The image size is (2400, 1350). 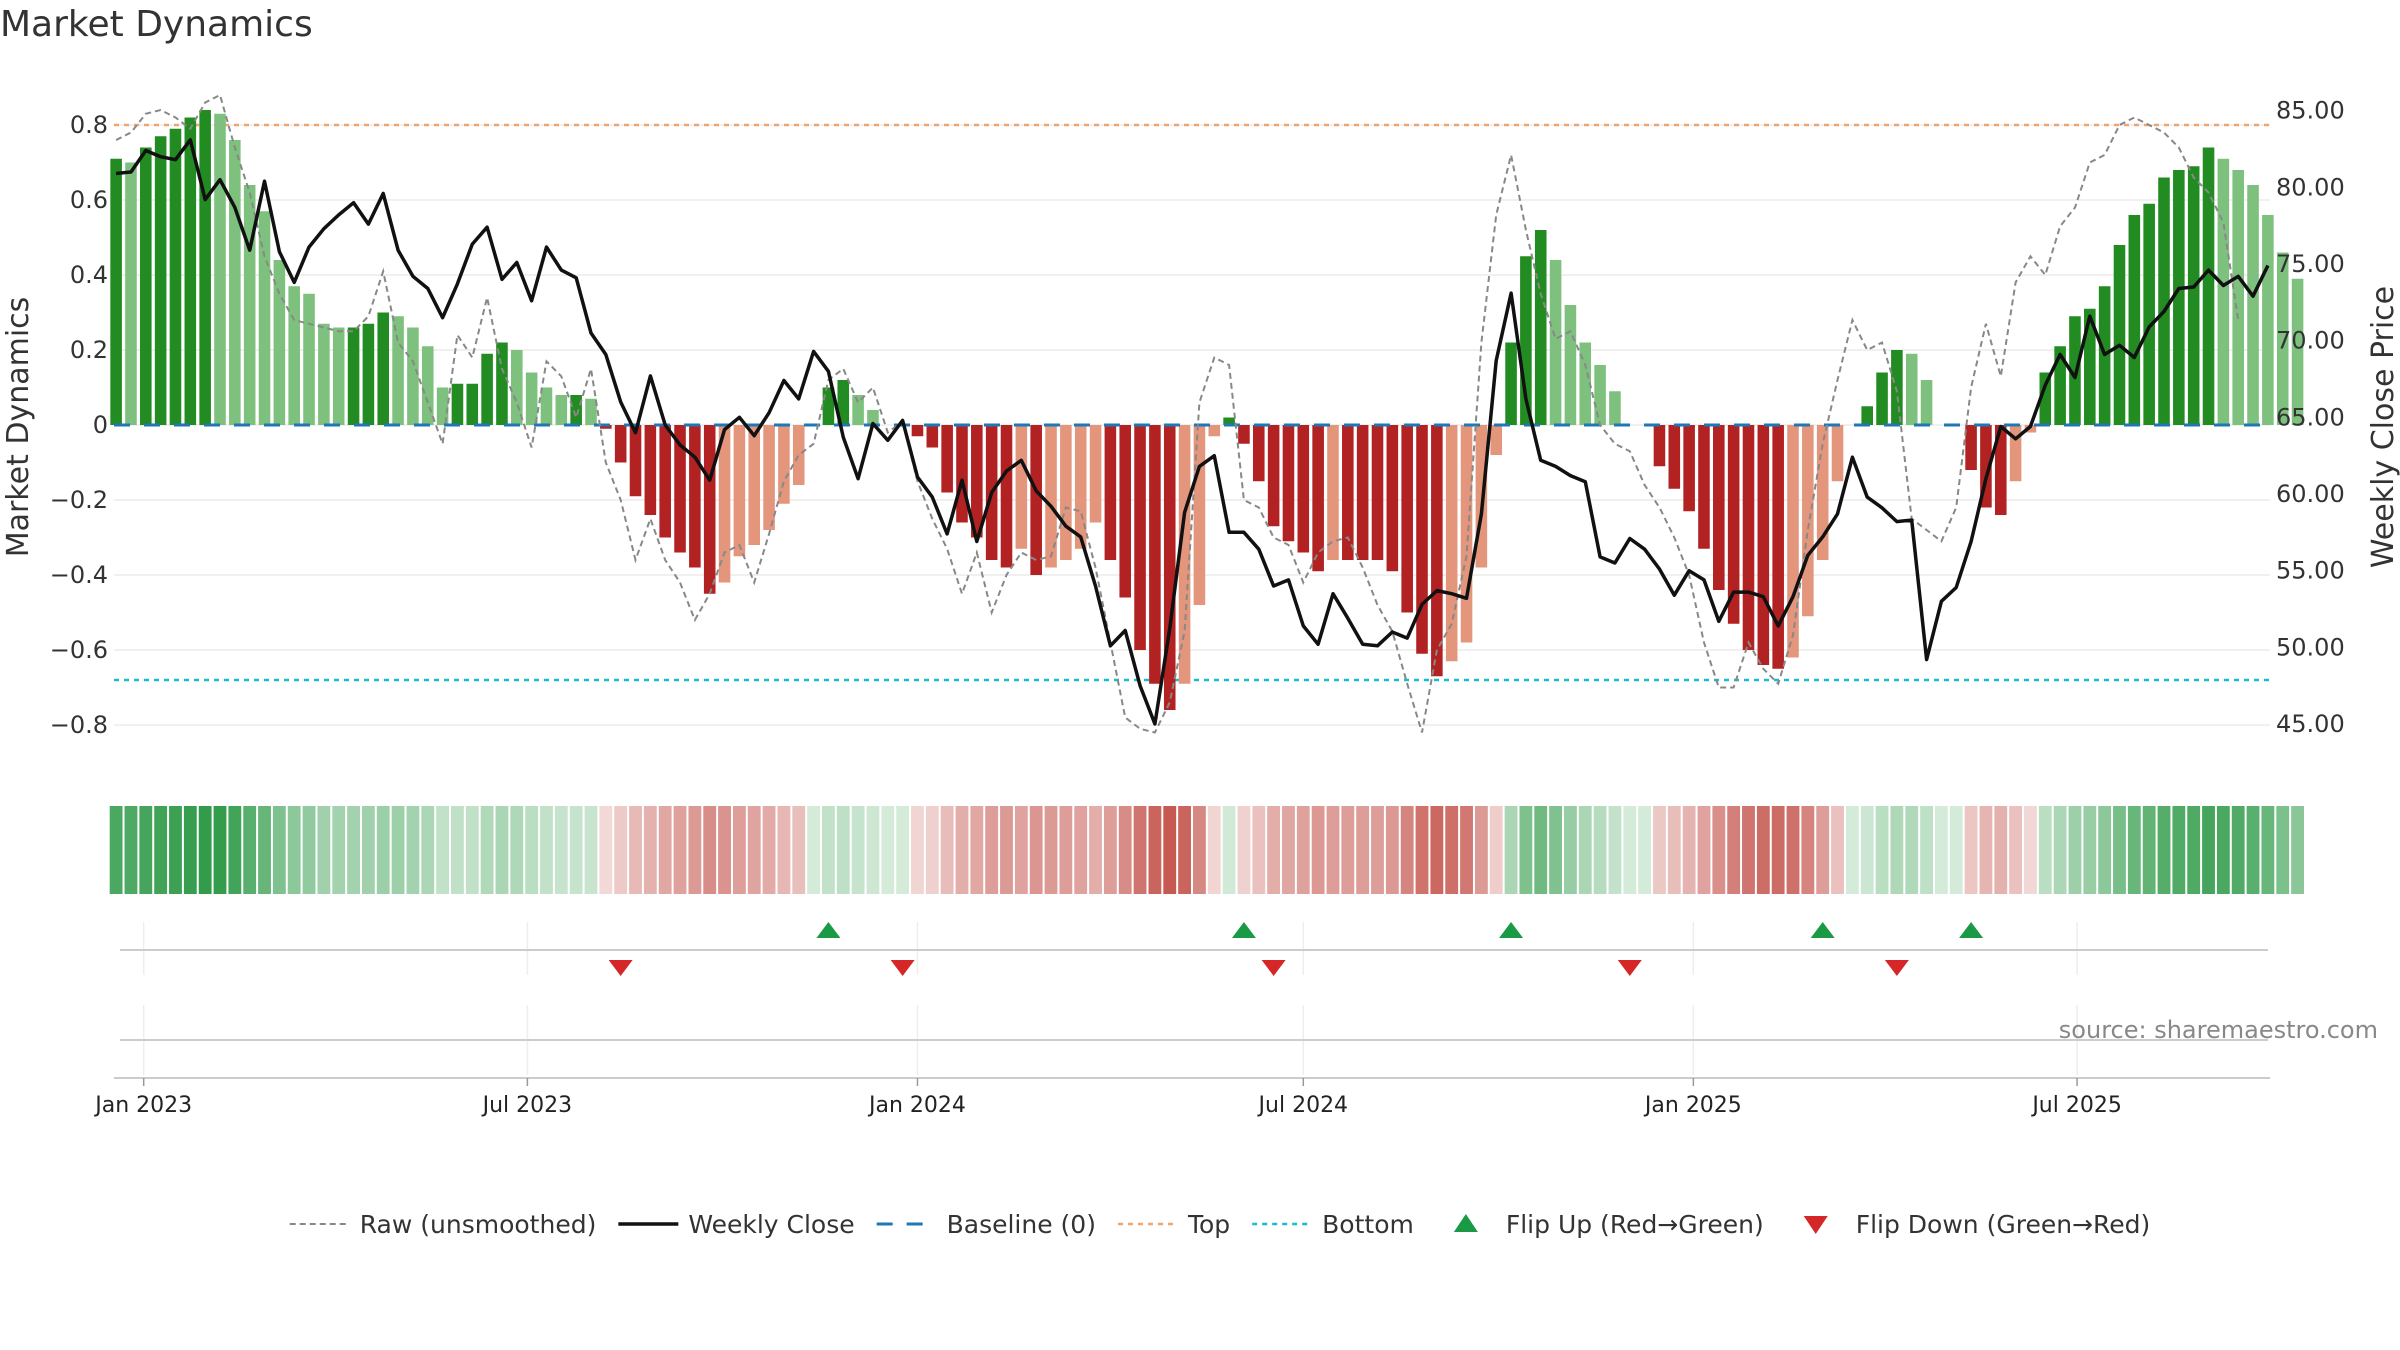 I want to click on flip-down-marker, so click(x=620, y=968).